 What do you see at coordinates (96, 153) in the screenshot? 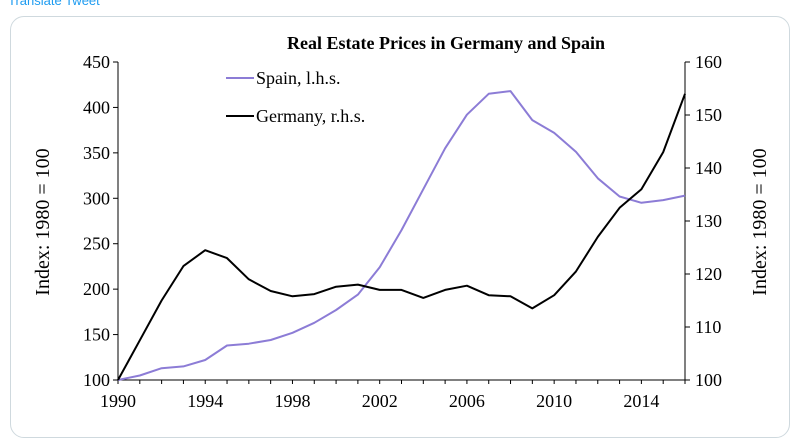
I see `y-tick-label-left: 350` at bounding box center [96, 153].